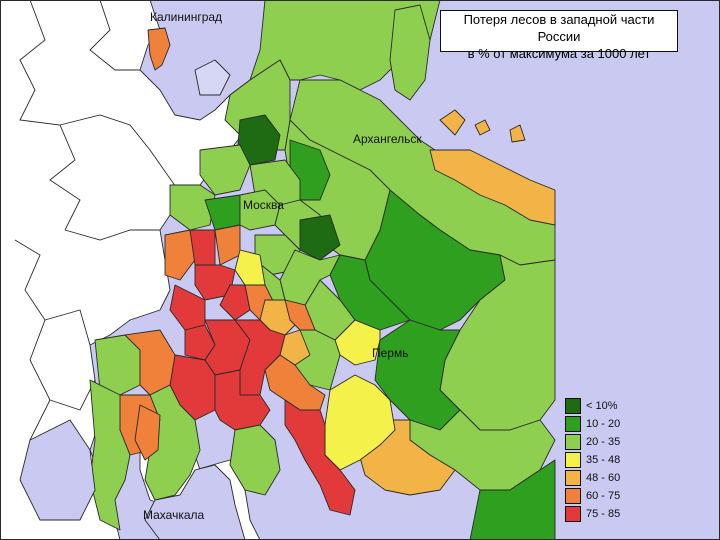 This screenshot has width=720, height=540. Describe the element at coordinates (417, 375) in the screenshot. I see `region-urals-green` at that location.